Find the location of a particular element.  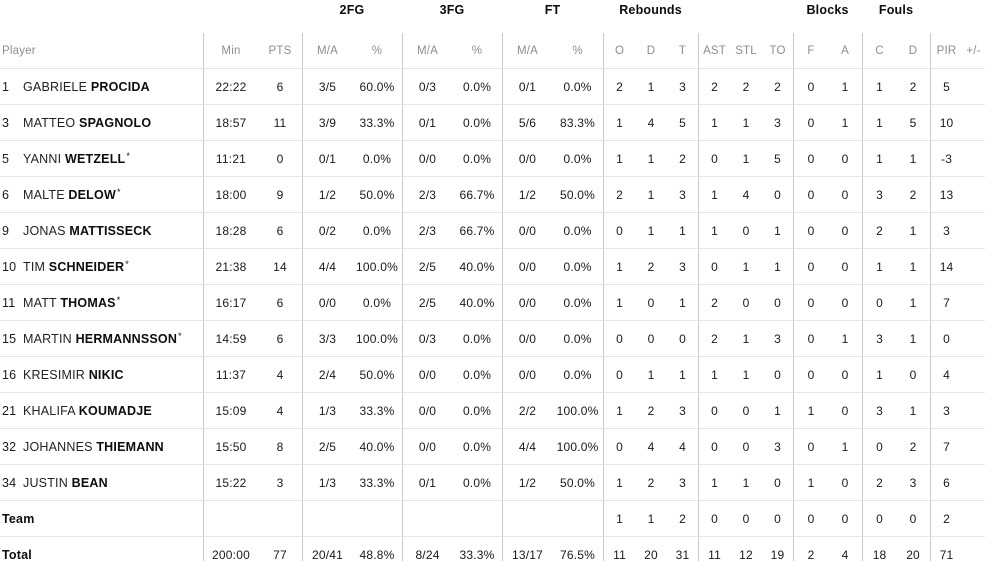

cell-fg3-pct: 33.3% is located at coordinates (477, 549).